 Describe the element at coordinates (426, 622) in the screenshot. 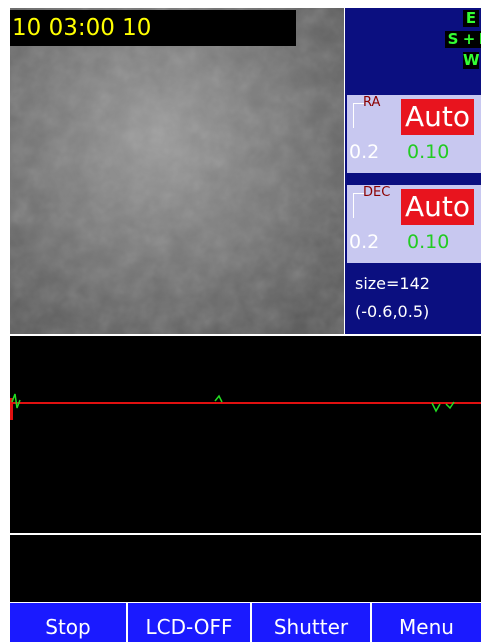

I see `menu-button: Menu` at that location.